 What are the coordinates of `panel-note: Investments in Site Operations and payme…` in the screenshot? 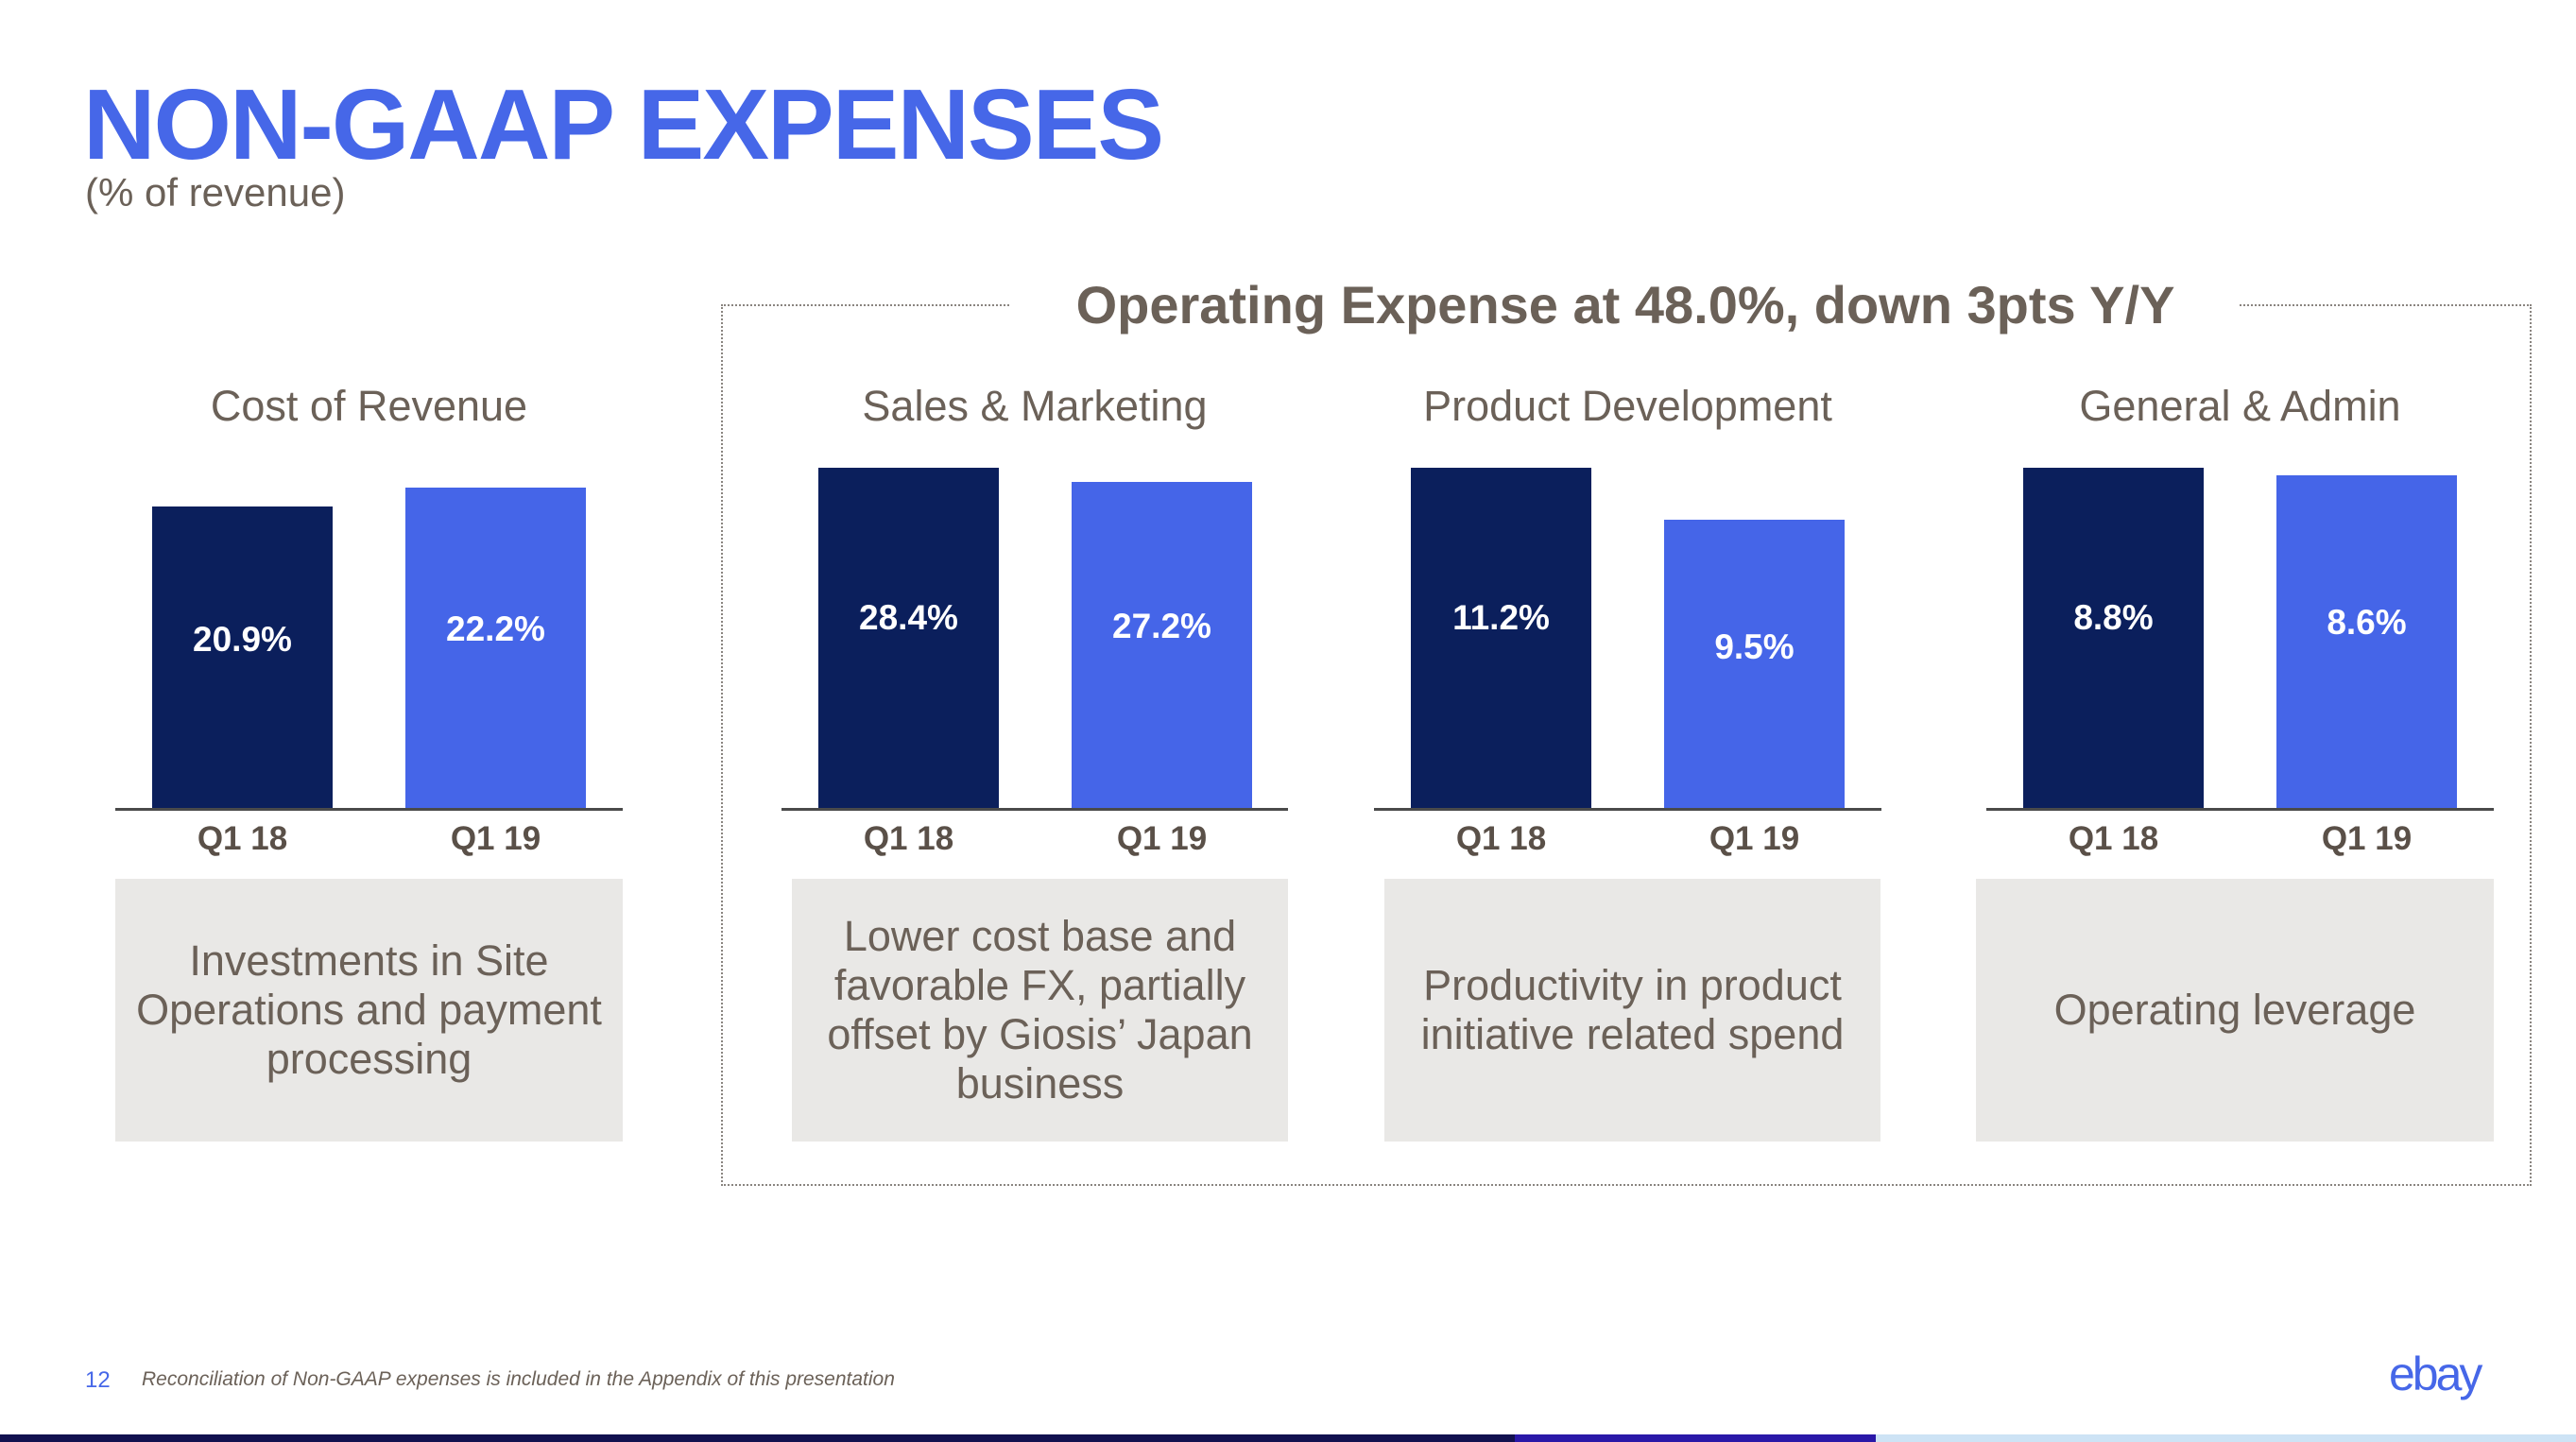 It's located at (369, 1010).